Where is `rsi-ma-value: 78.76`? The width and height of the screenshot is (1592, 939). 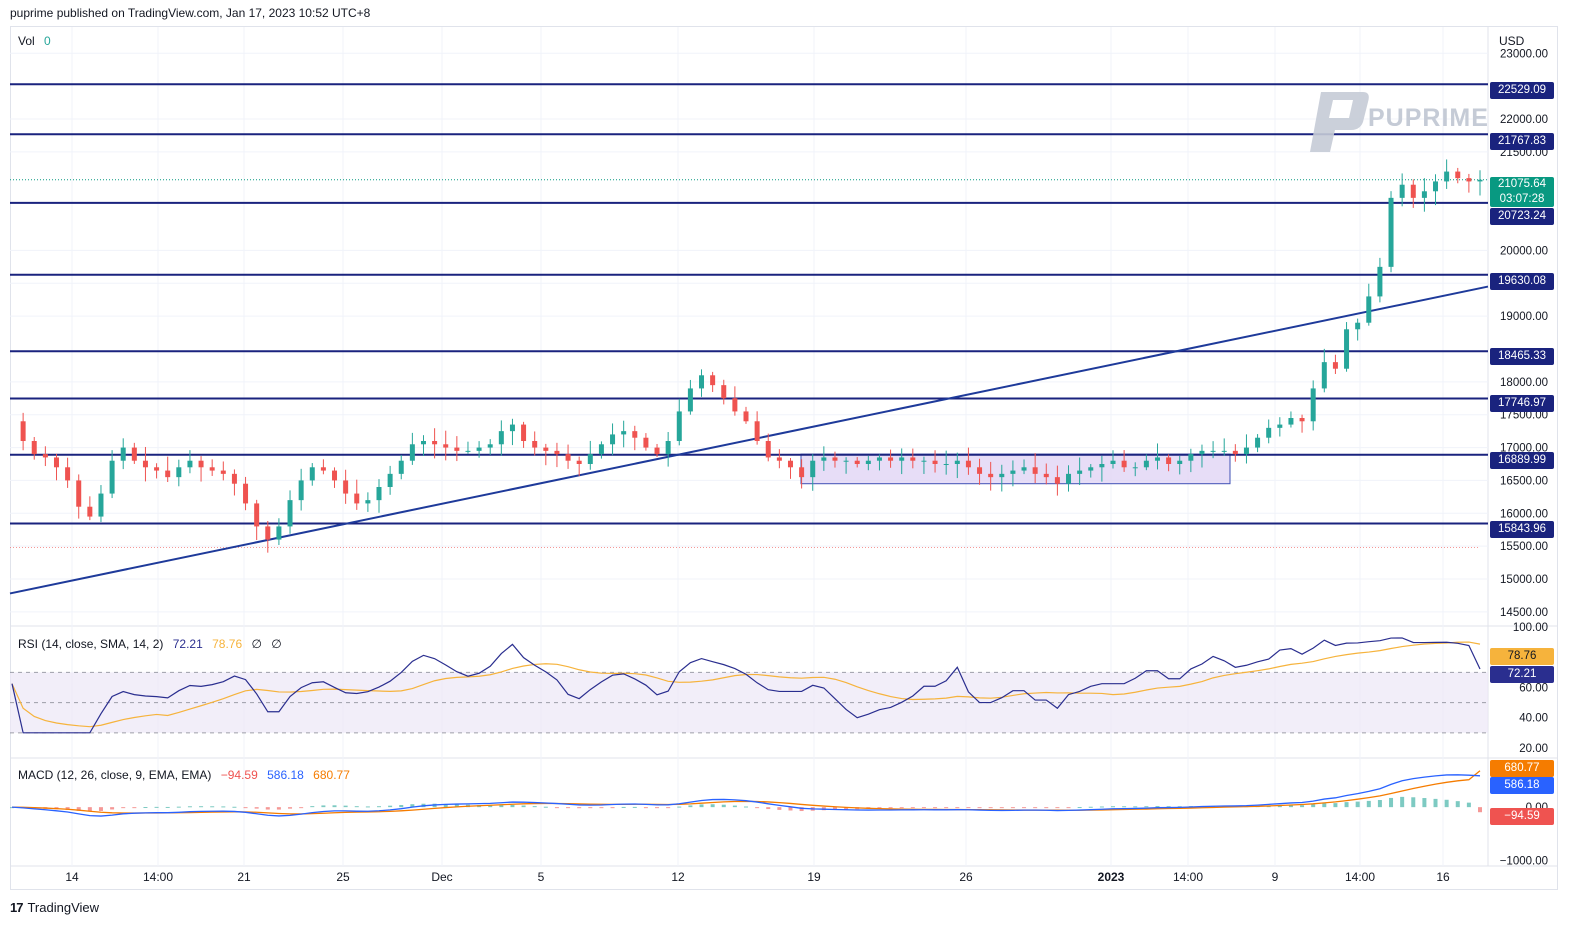
rsi-ma-value: 78.76 is located at coordinates (227, 644).